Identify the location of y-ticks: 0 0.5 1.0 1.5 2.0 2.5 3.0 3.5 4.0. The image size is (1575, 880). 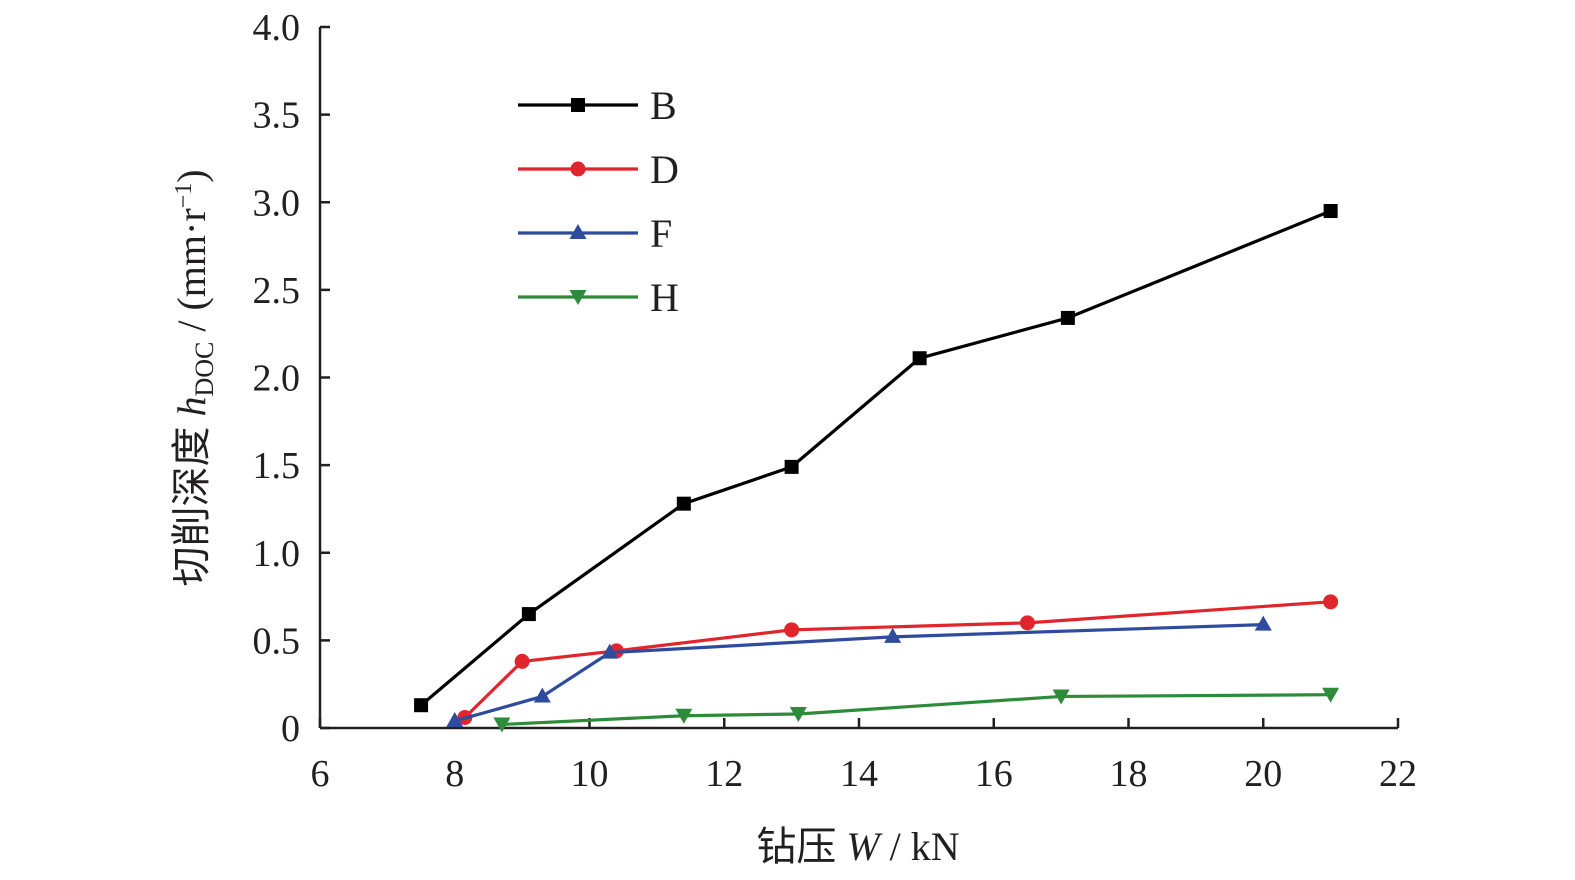
(291, 378).